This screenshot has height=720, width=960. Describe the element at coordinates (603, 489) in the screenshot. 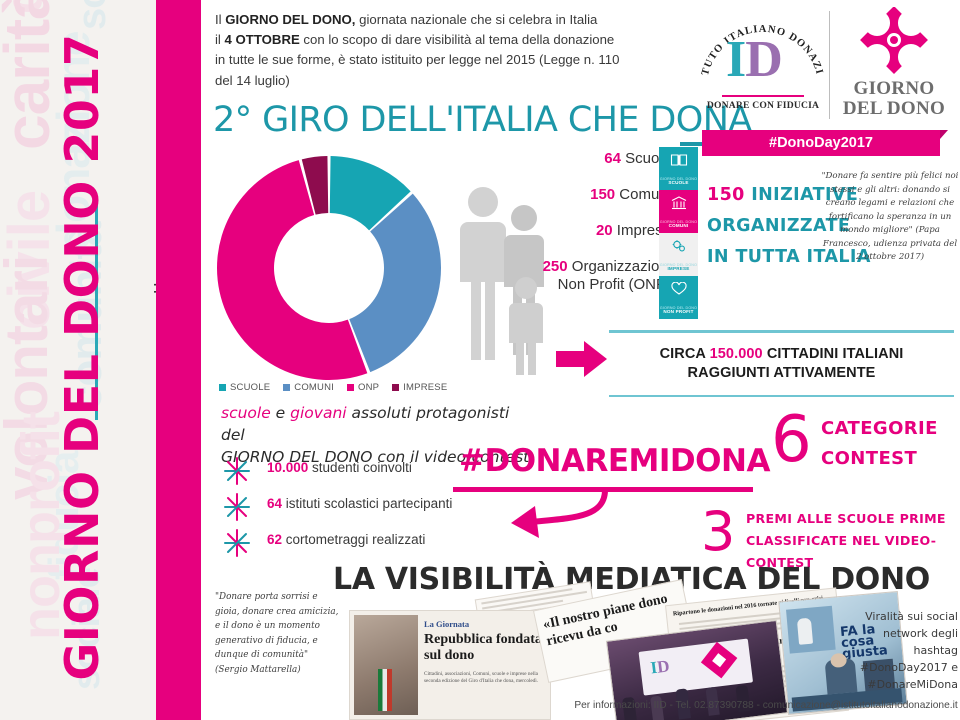

I see `hashtag-underline` at that location.